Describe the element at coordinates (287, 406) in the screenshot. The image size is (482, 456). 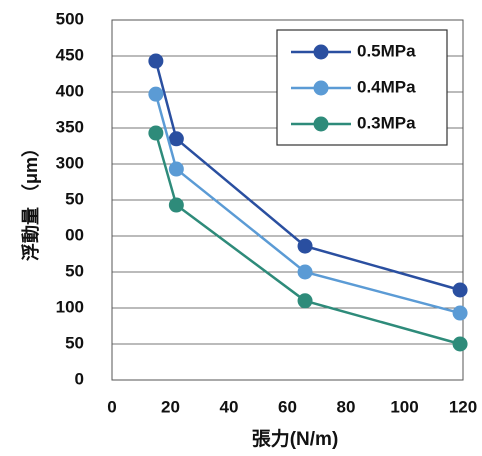
I see `x-tick-label: 60` at that location.